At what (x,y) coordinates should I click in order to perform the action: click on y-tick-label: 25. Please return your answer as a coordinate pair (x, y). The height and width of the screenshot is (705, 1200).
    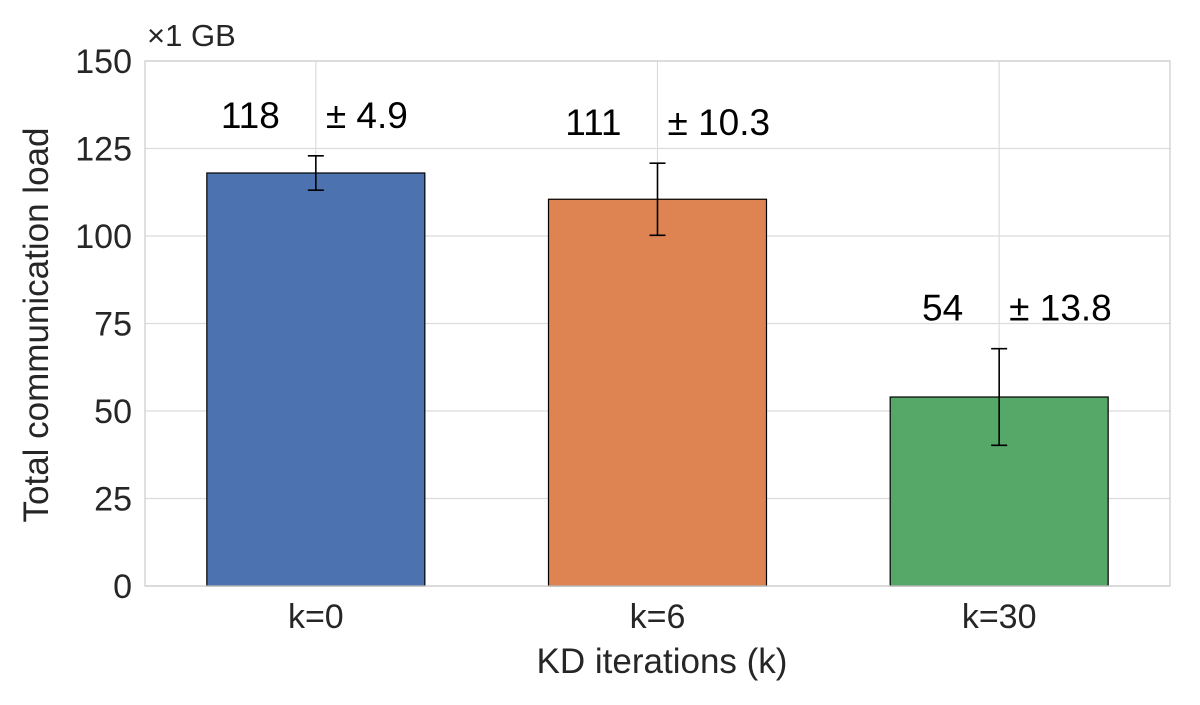
    Looking at the image, I should click on (113, 500).